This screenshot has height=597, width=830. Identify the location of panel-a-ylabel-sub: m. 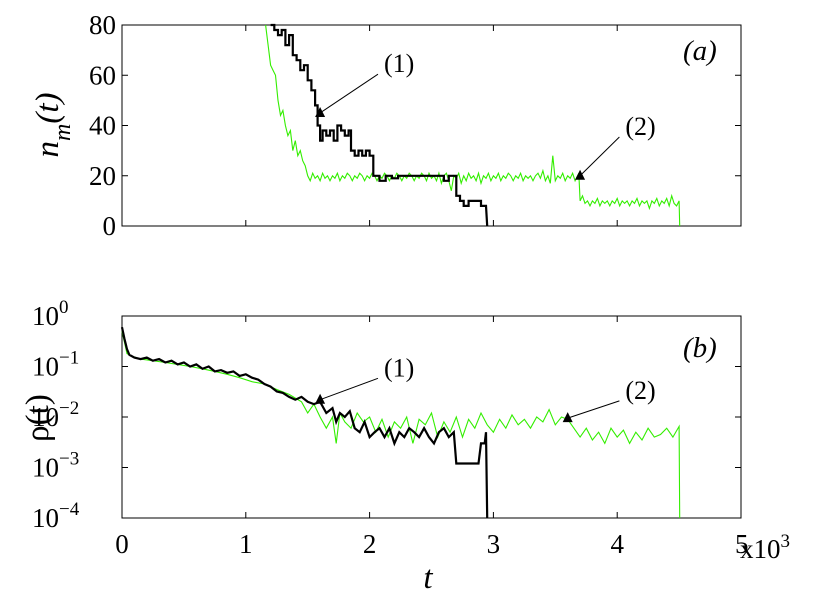
(63, 132).